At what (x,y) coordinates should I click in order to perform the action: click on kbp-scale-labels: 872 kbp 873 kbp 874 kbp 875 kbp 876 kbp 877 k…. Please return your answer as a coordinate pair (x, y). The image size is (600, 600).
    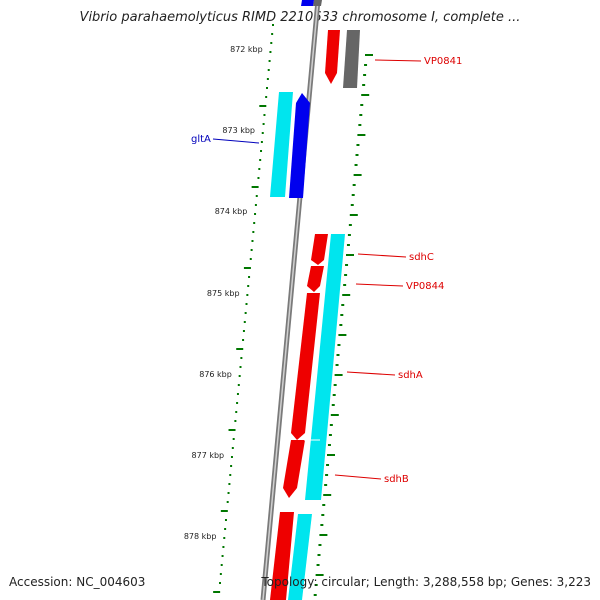
    Looking at the image, I should click on (223, 293).